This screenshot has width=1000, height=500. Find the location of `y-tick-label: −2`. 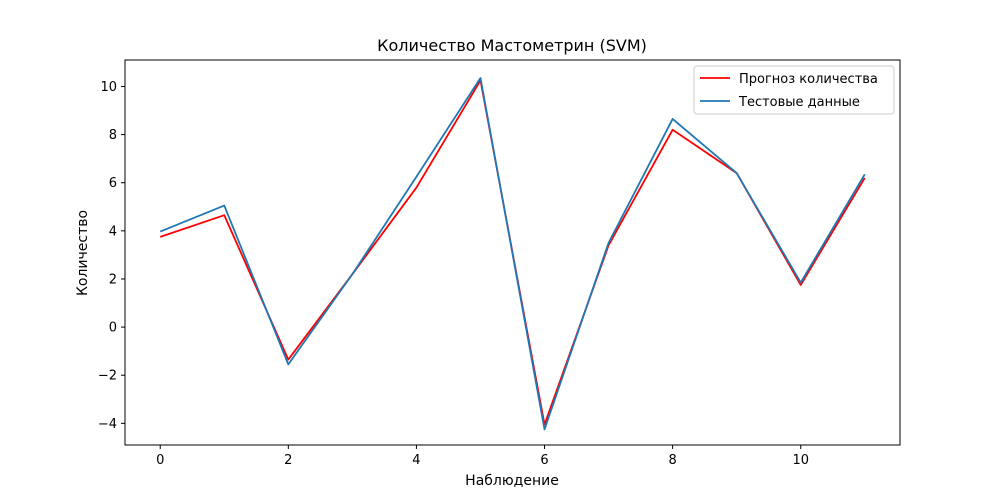

y-tick-label: −2 is located at coordinates (107, 376).